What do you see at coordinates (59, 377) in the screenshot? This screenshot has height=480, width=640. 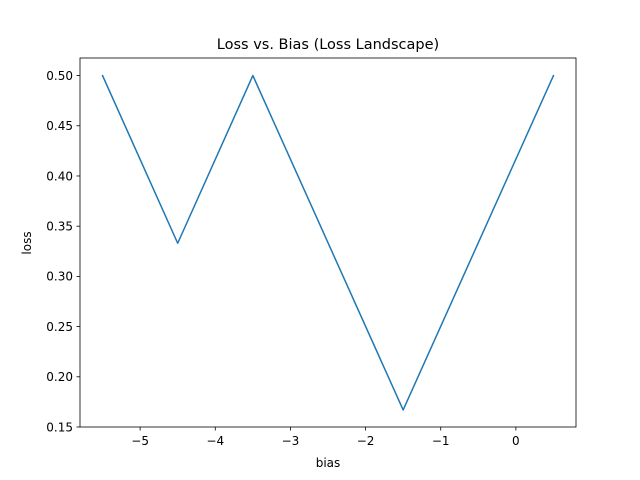 I see `y-tick-label: 0.20` at bounding box center [59, 377].